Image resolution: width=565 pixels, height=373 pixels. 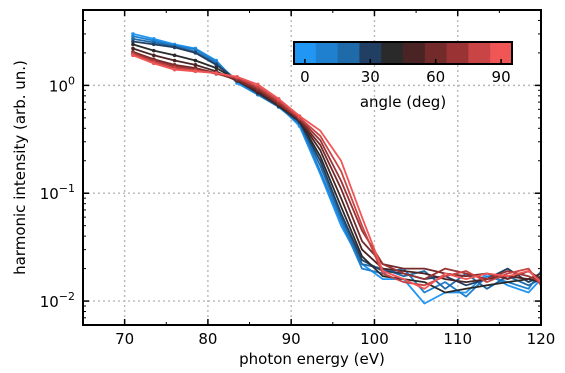 I want to click on colorbar-tick-label: 30, so click(x=370, y=77).